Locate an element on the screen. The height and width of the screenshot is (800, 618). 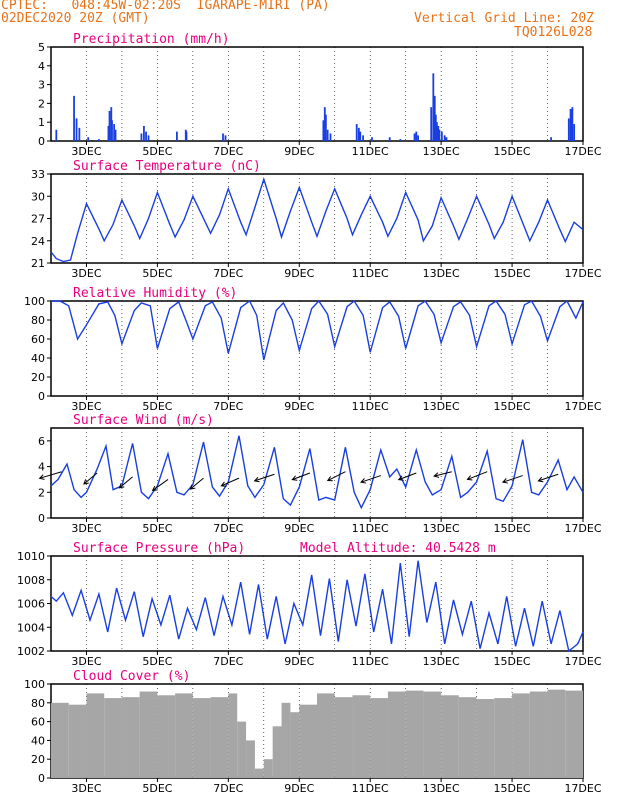
precipitation-ytick-label: 0 is located at coordinates (41, 141).